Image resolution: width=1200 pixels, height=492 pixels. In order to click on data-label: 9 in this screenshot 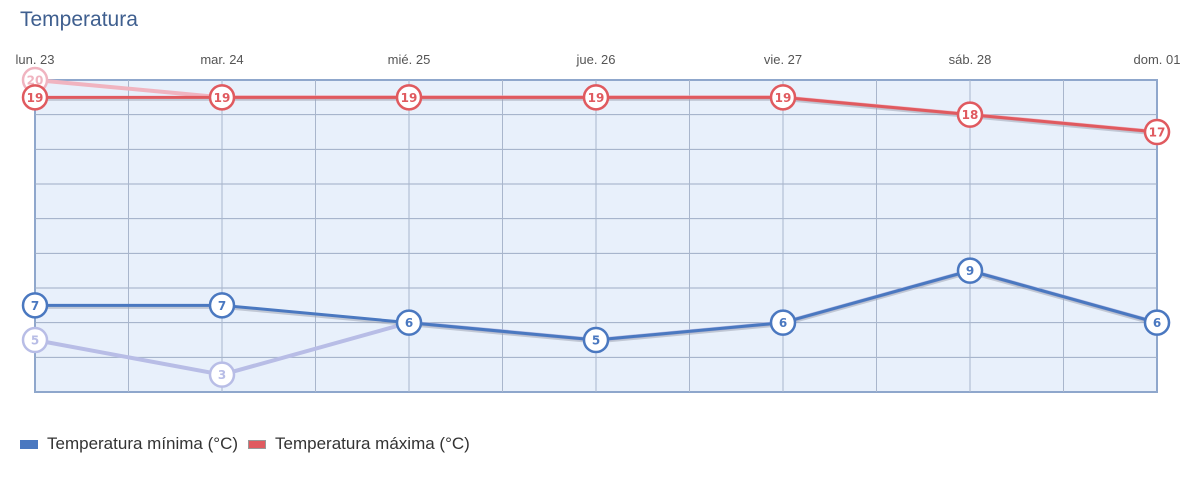, I will do `click(970, 271)`.